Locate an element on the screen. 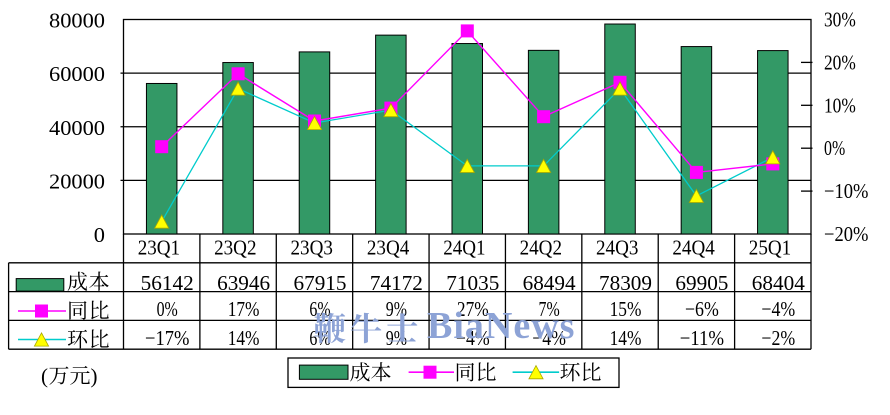  svg-text: 67915 is located at coordinates (320, 283).